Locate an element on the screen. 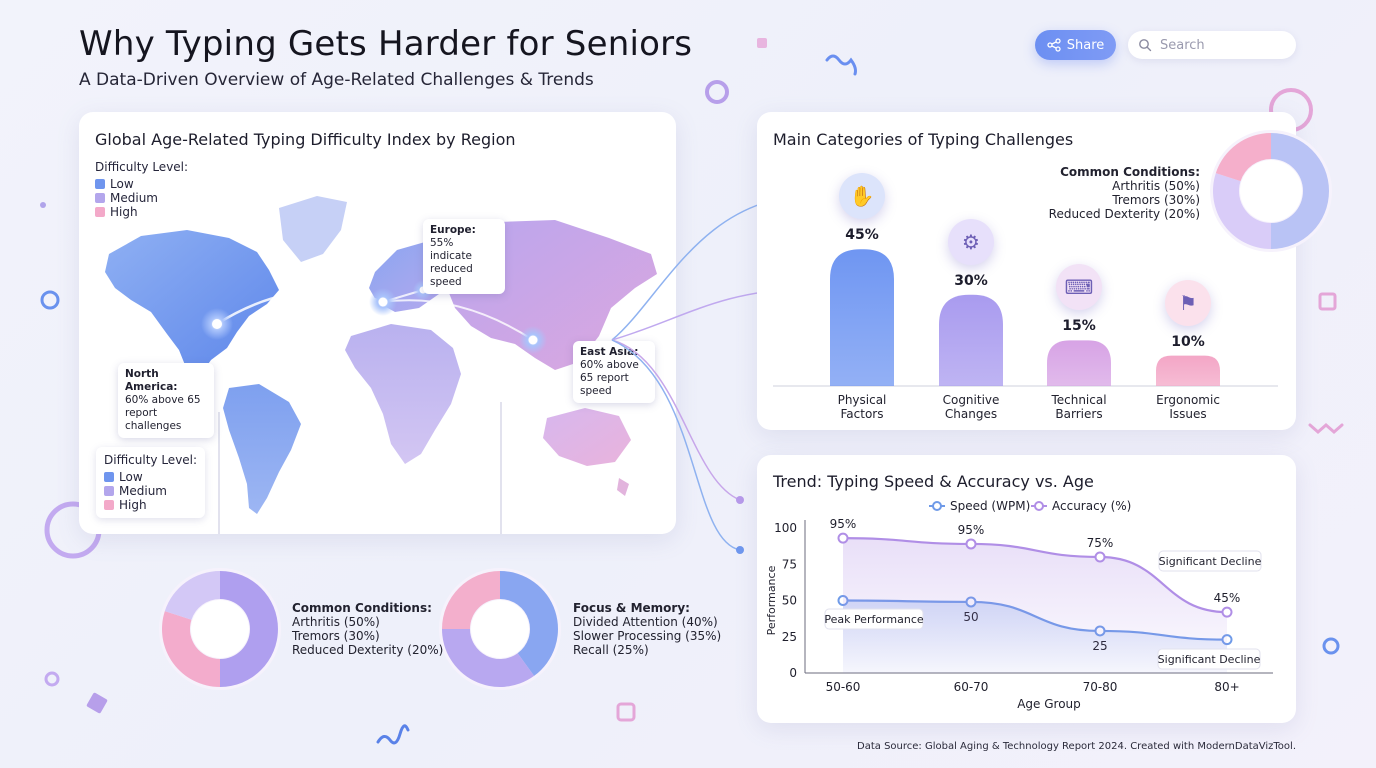 The image size is (1376, 768). share-icon is located at coordinates (1054, 45).